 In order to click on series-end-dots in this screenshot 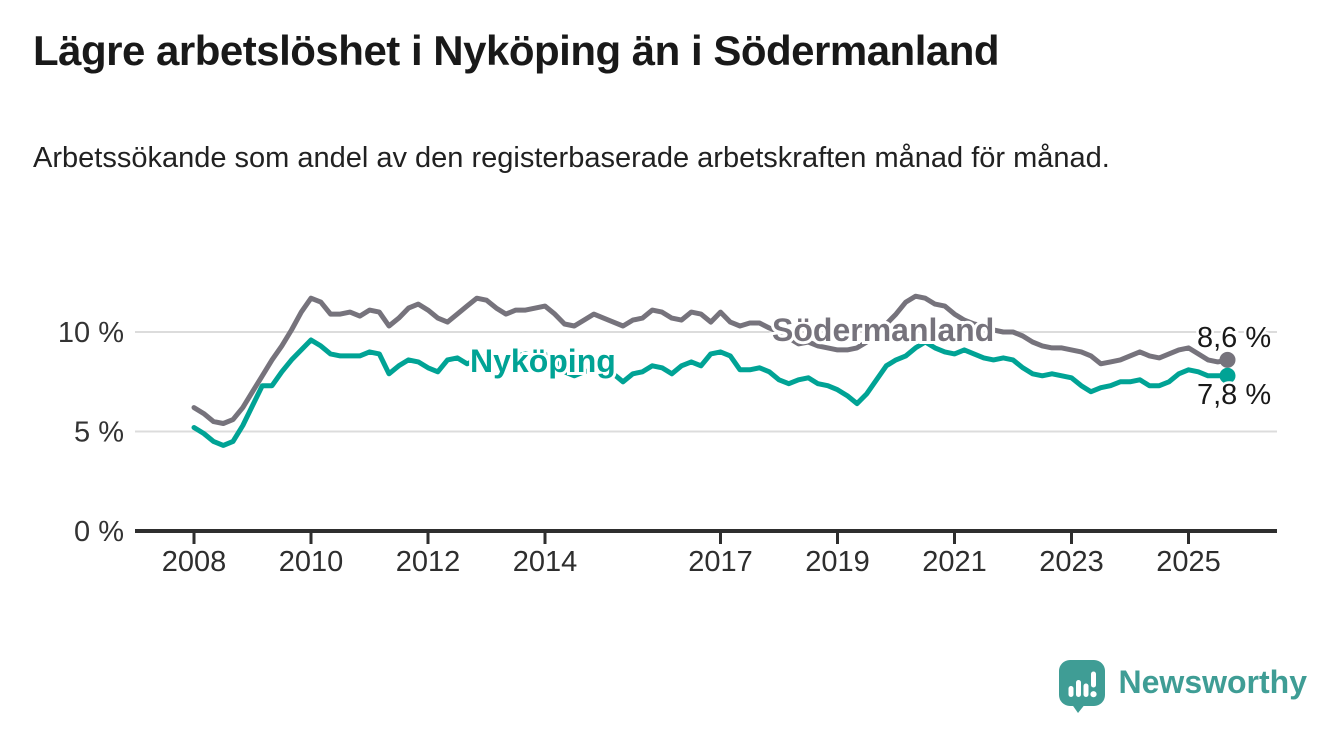, I will do `click(1227, 367)`.